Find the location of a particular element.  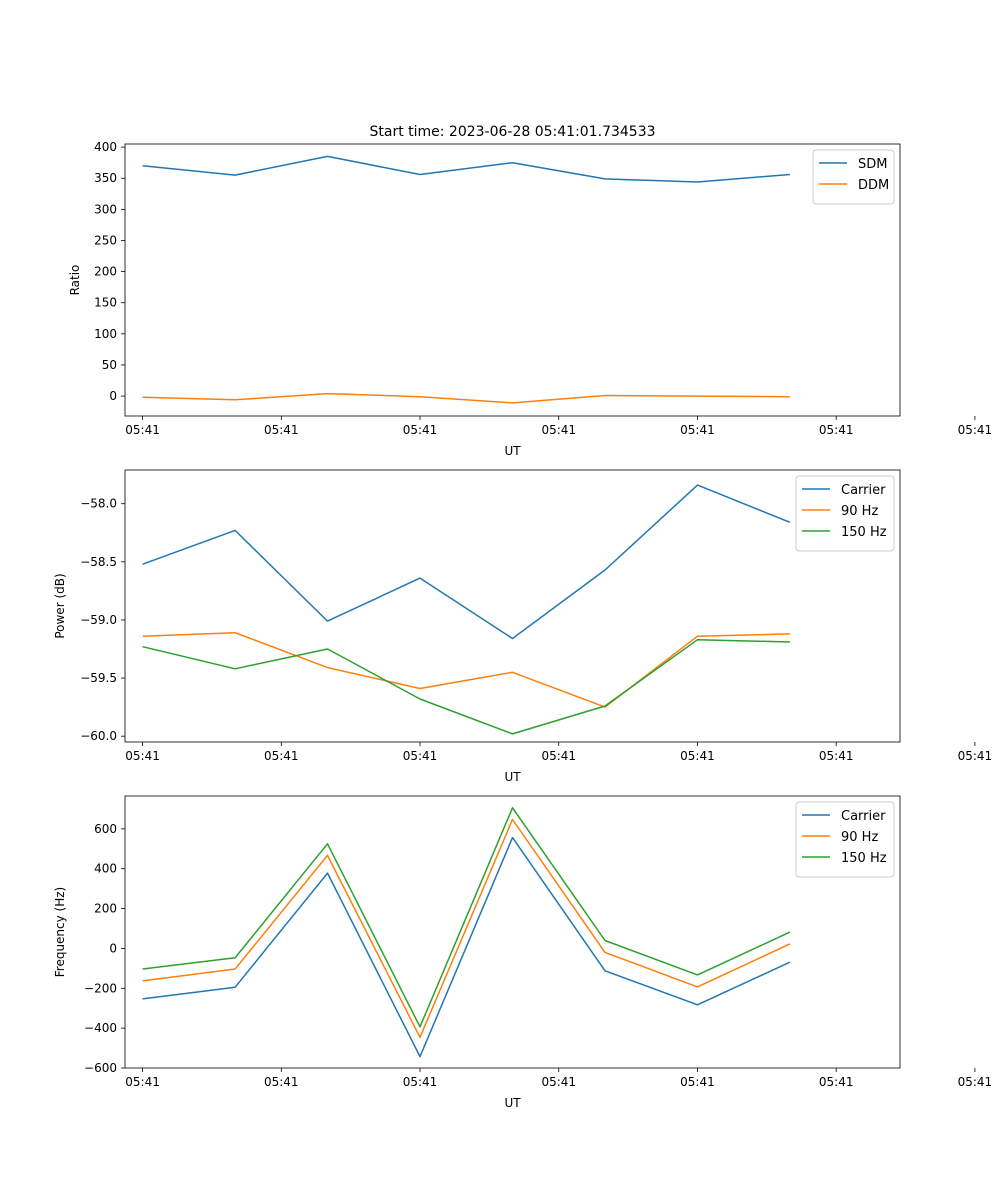

figure-title: Start time: 2023-06-28 05:41:01.734533 is located at coordinates (512, 132).